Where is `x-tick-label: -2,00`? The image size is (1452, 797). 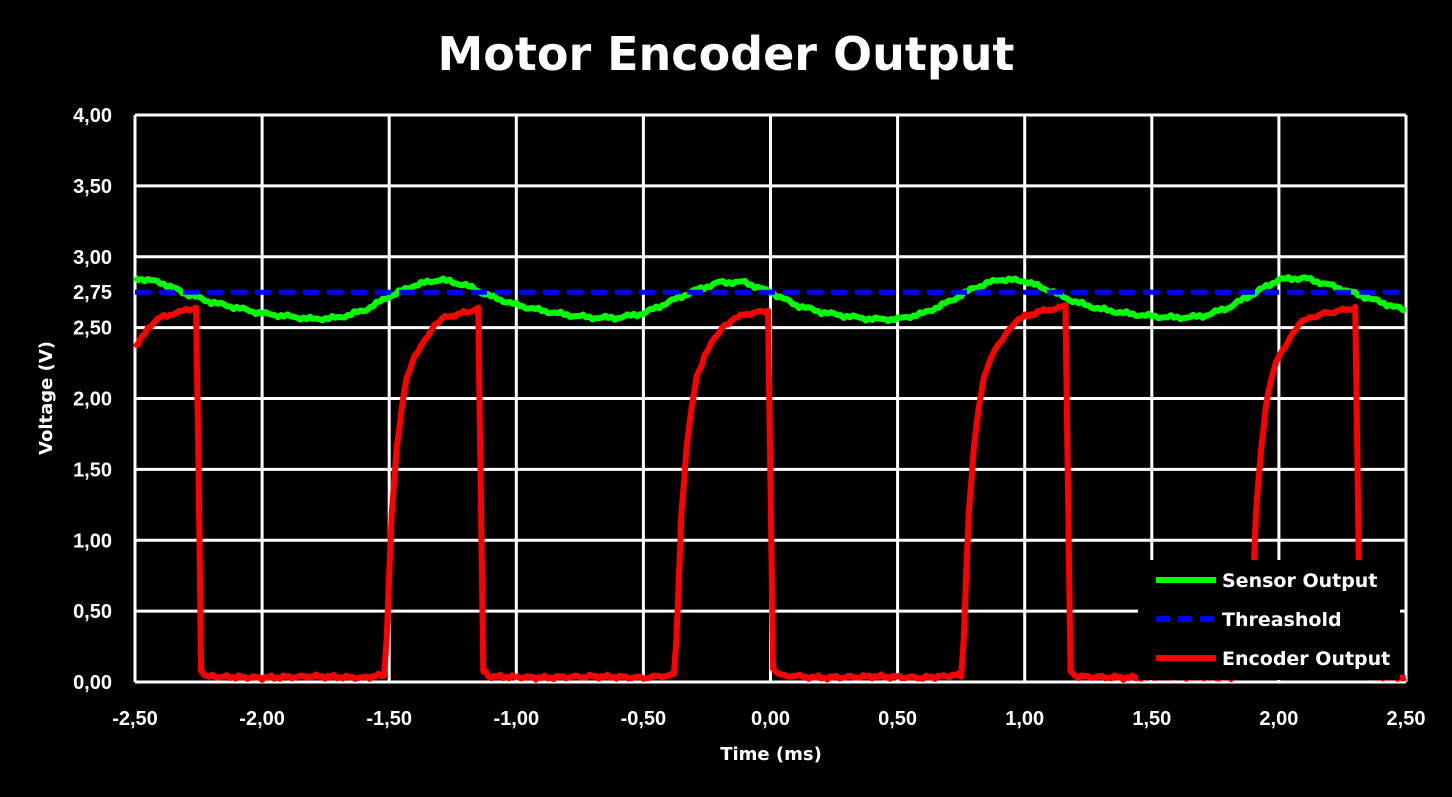 x-tick-label: -2,00 is located at coordinates (262, 719).